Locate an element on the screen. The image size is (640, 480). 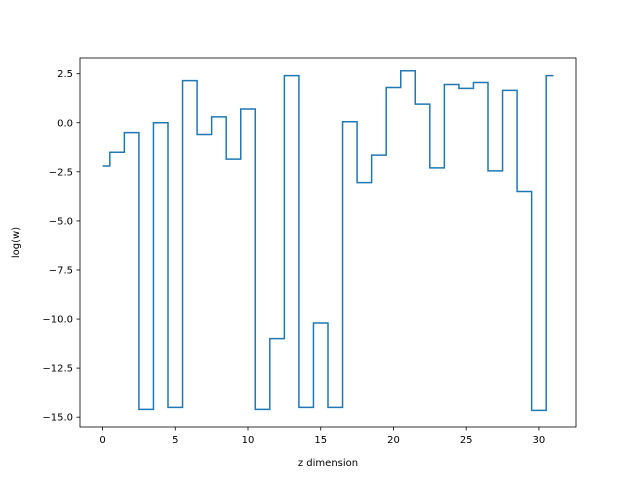
y-tick-label: 0.0 is located at coordinates (65, 123).